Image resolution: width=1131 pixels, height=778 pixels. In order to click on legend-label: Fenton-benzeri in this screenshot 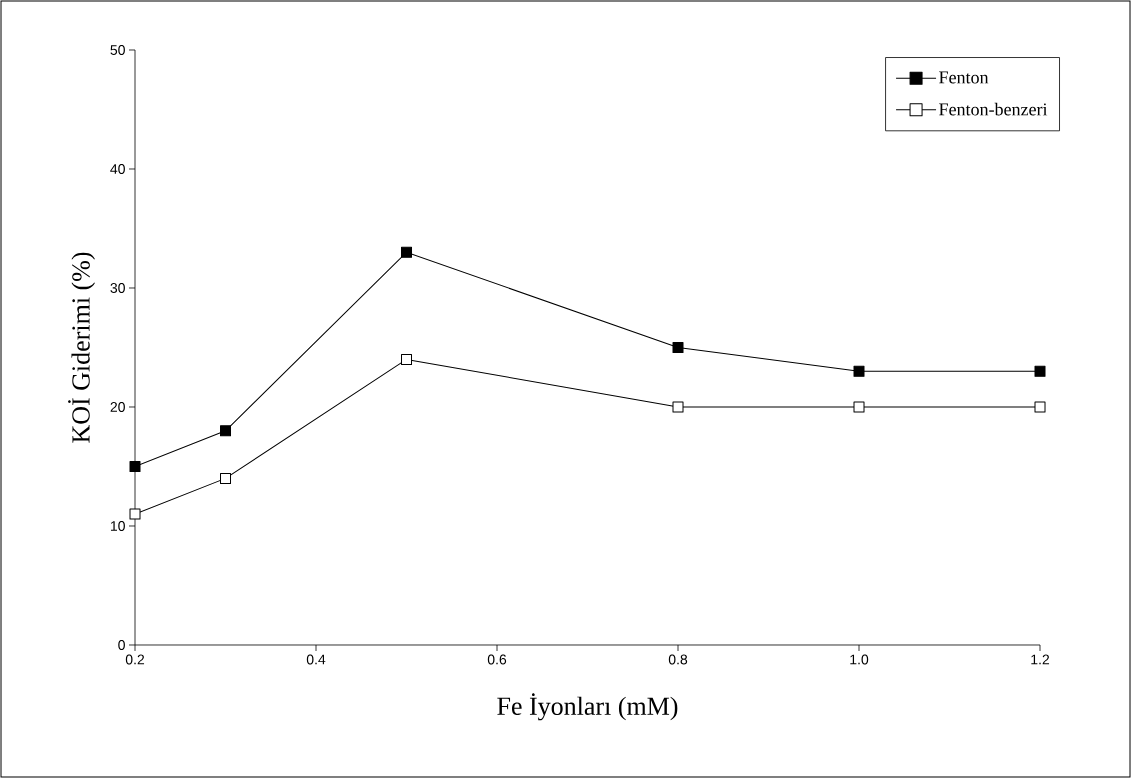, I will do `click(993, 109)`.